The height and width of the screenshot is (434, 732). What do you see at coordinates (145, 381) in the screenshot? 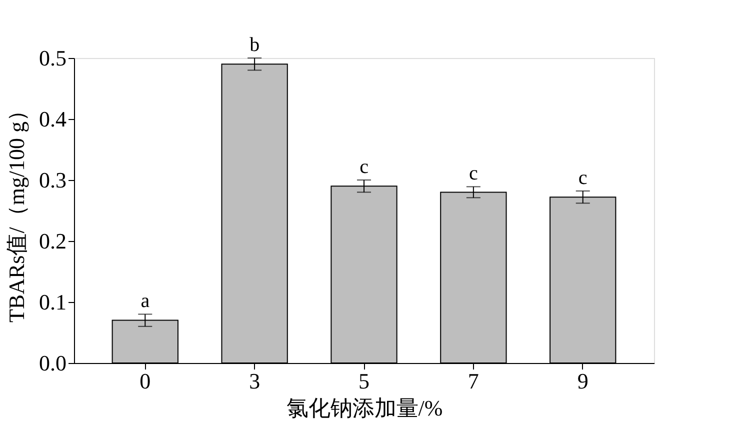
I see `x-tick-label: 0` at bounding box center [145, 381].